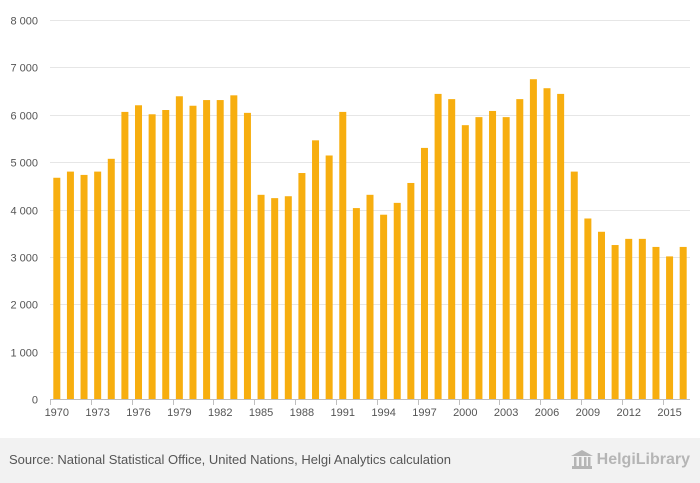  Describe the element at coordinates (111, 278) in the screenshot. I see `bar-1974` at that location.